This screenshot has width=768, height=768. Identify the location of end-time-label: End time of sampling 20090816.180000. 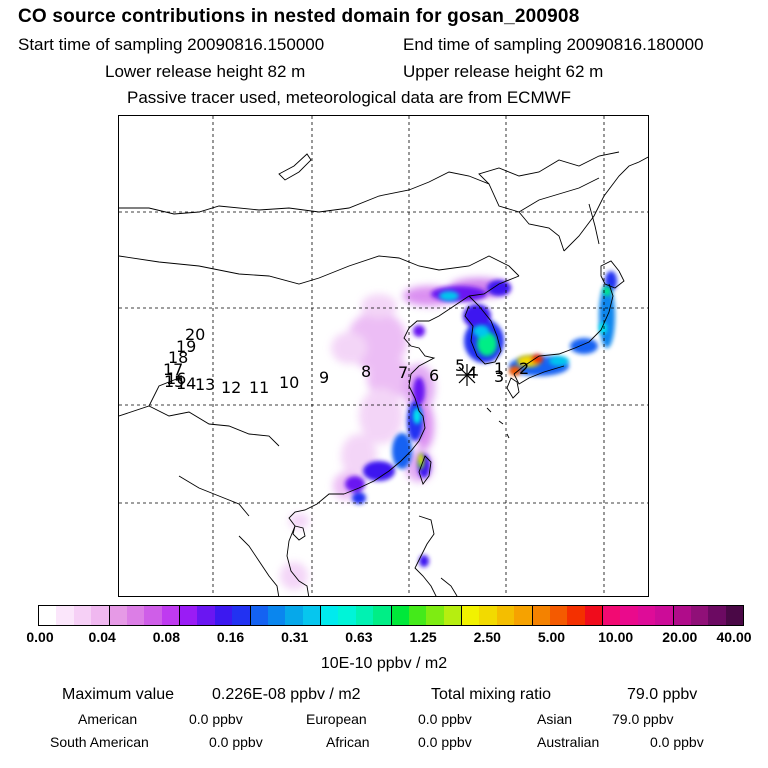
(553, 44).